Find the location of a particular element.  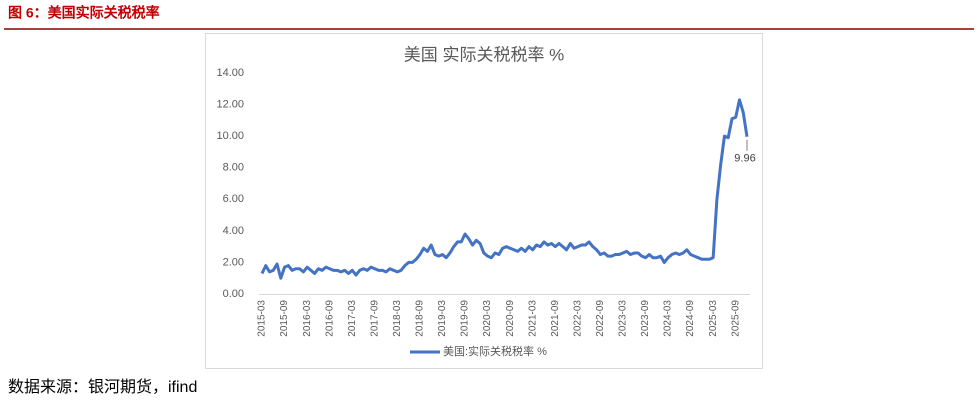

y-tick-label: 4.00 is located at coordinates (233, 231).